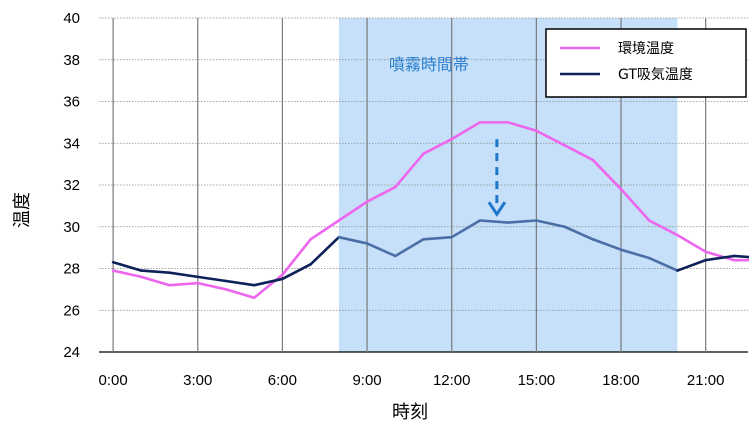 The height and width of the screenshot is (428, 749). Describe the element at coordinates (71, 143) in the screenshot. I see `y-tick-label: 34` at that location.